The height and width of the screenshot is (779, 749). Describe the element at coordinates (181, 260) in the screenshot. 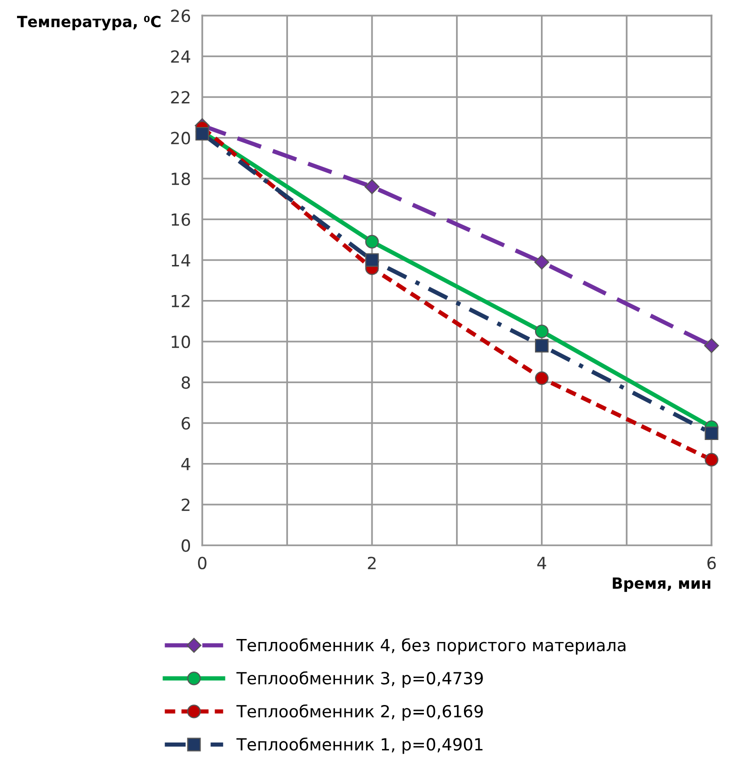

I see `y-tick-label: 14` at that location.